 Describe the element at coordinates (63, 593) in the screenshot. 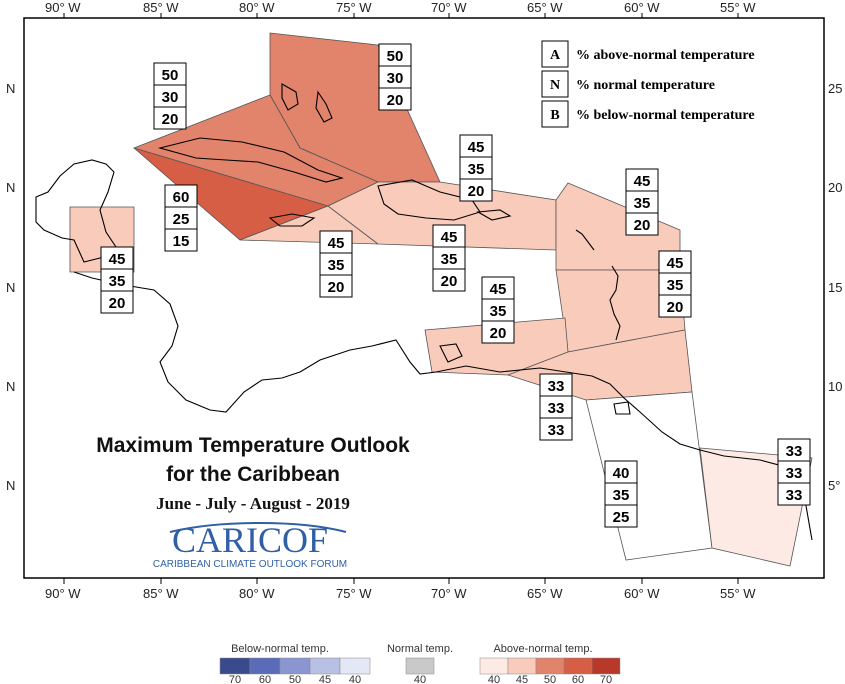

I see `x-tick-bottom: 90° W` at that location.